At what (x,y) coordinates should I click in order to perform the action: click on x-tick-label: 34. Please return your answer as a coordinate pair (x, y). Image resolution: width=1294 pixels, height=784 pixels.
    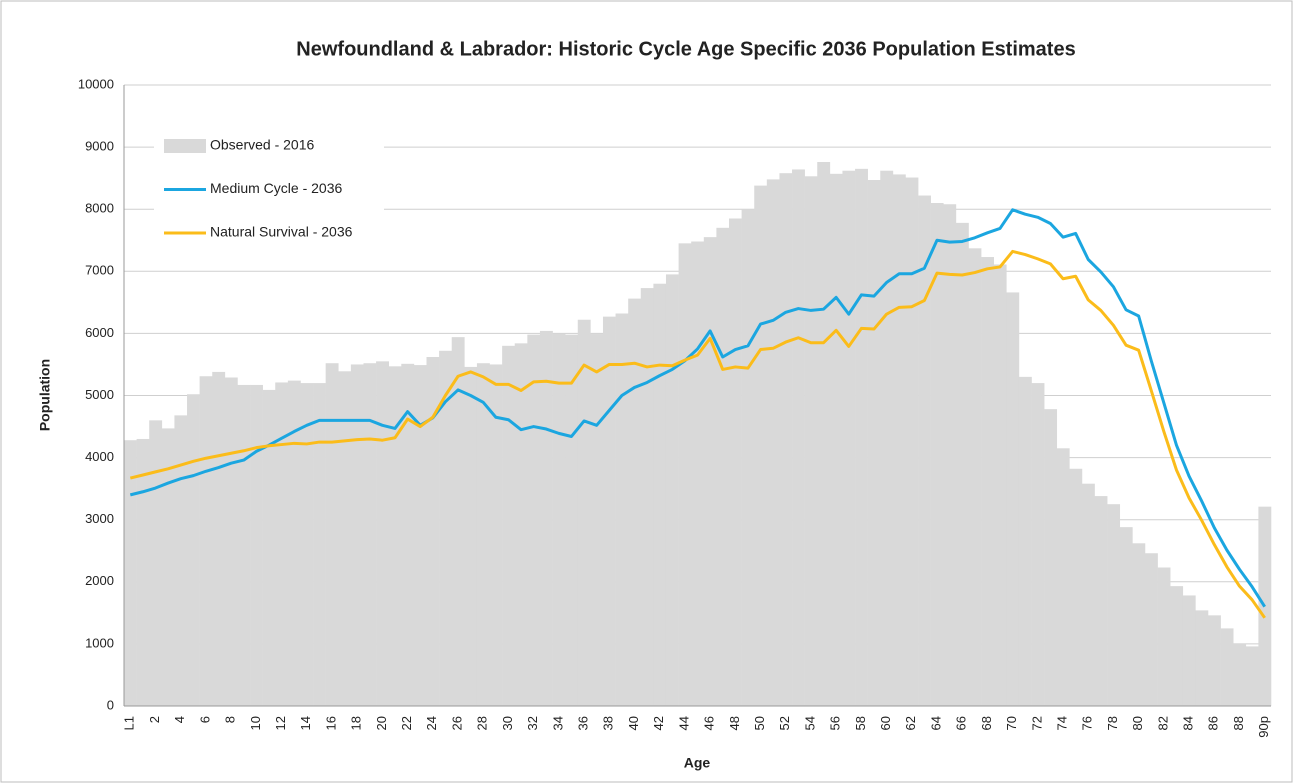
    Looking at the image, I should click on (557, 723).